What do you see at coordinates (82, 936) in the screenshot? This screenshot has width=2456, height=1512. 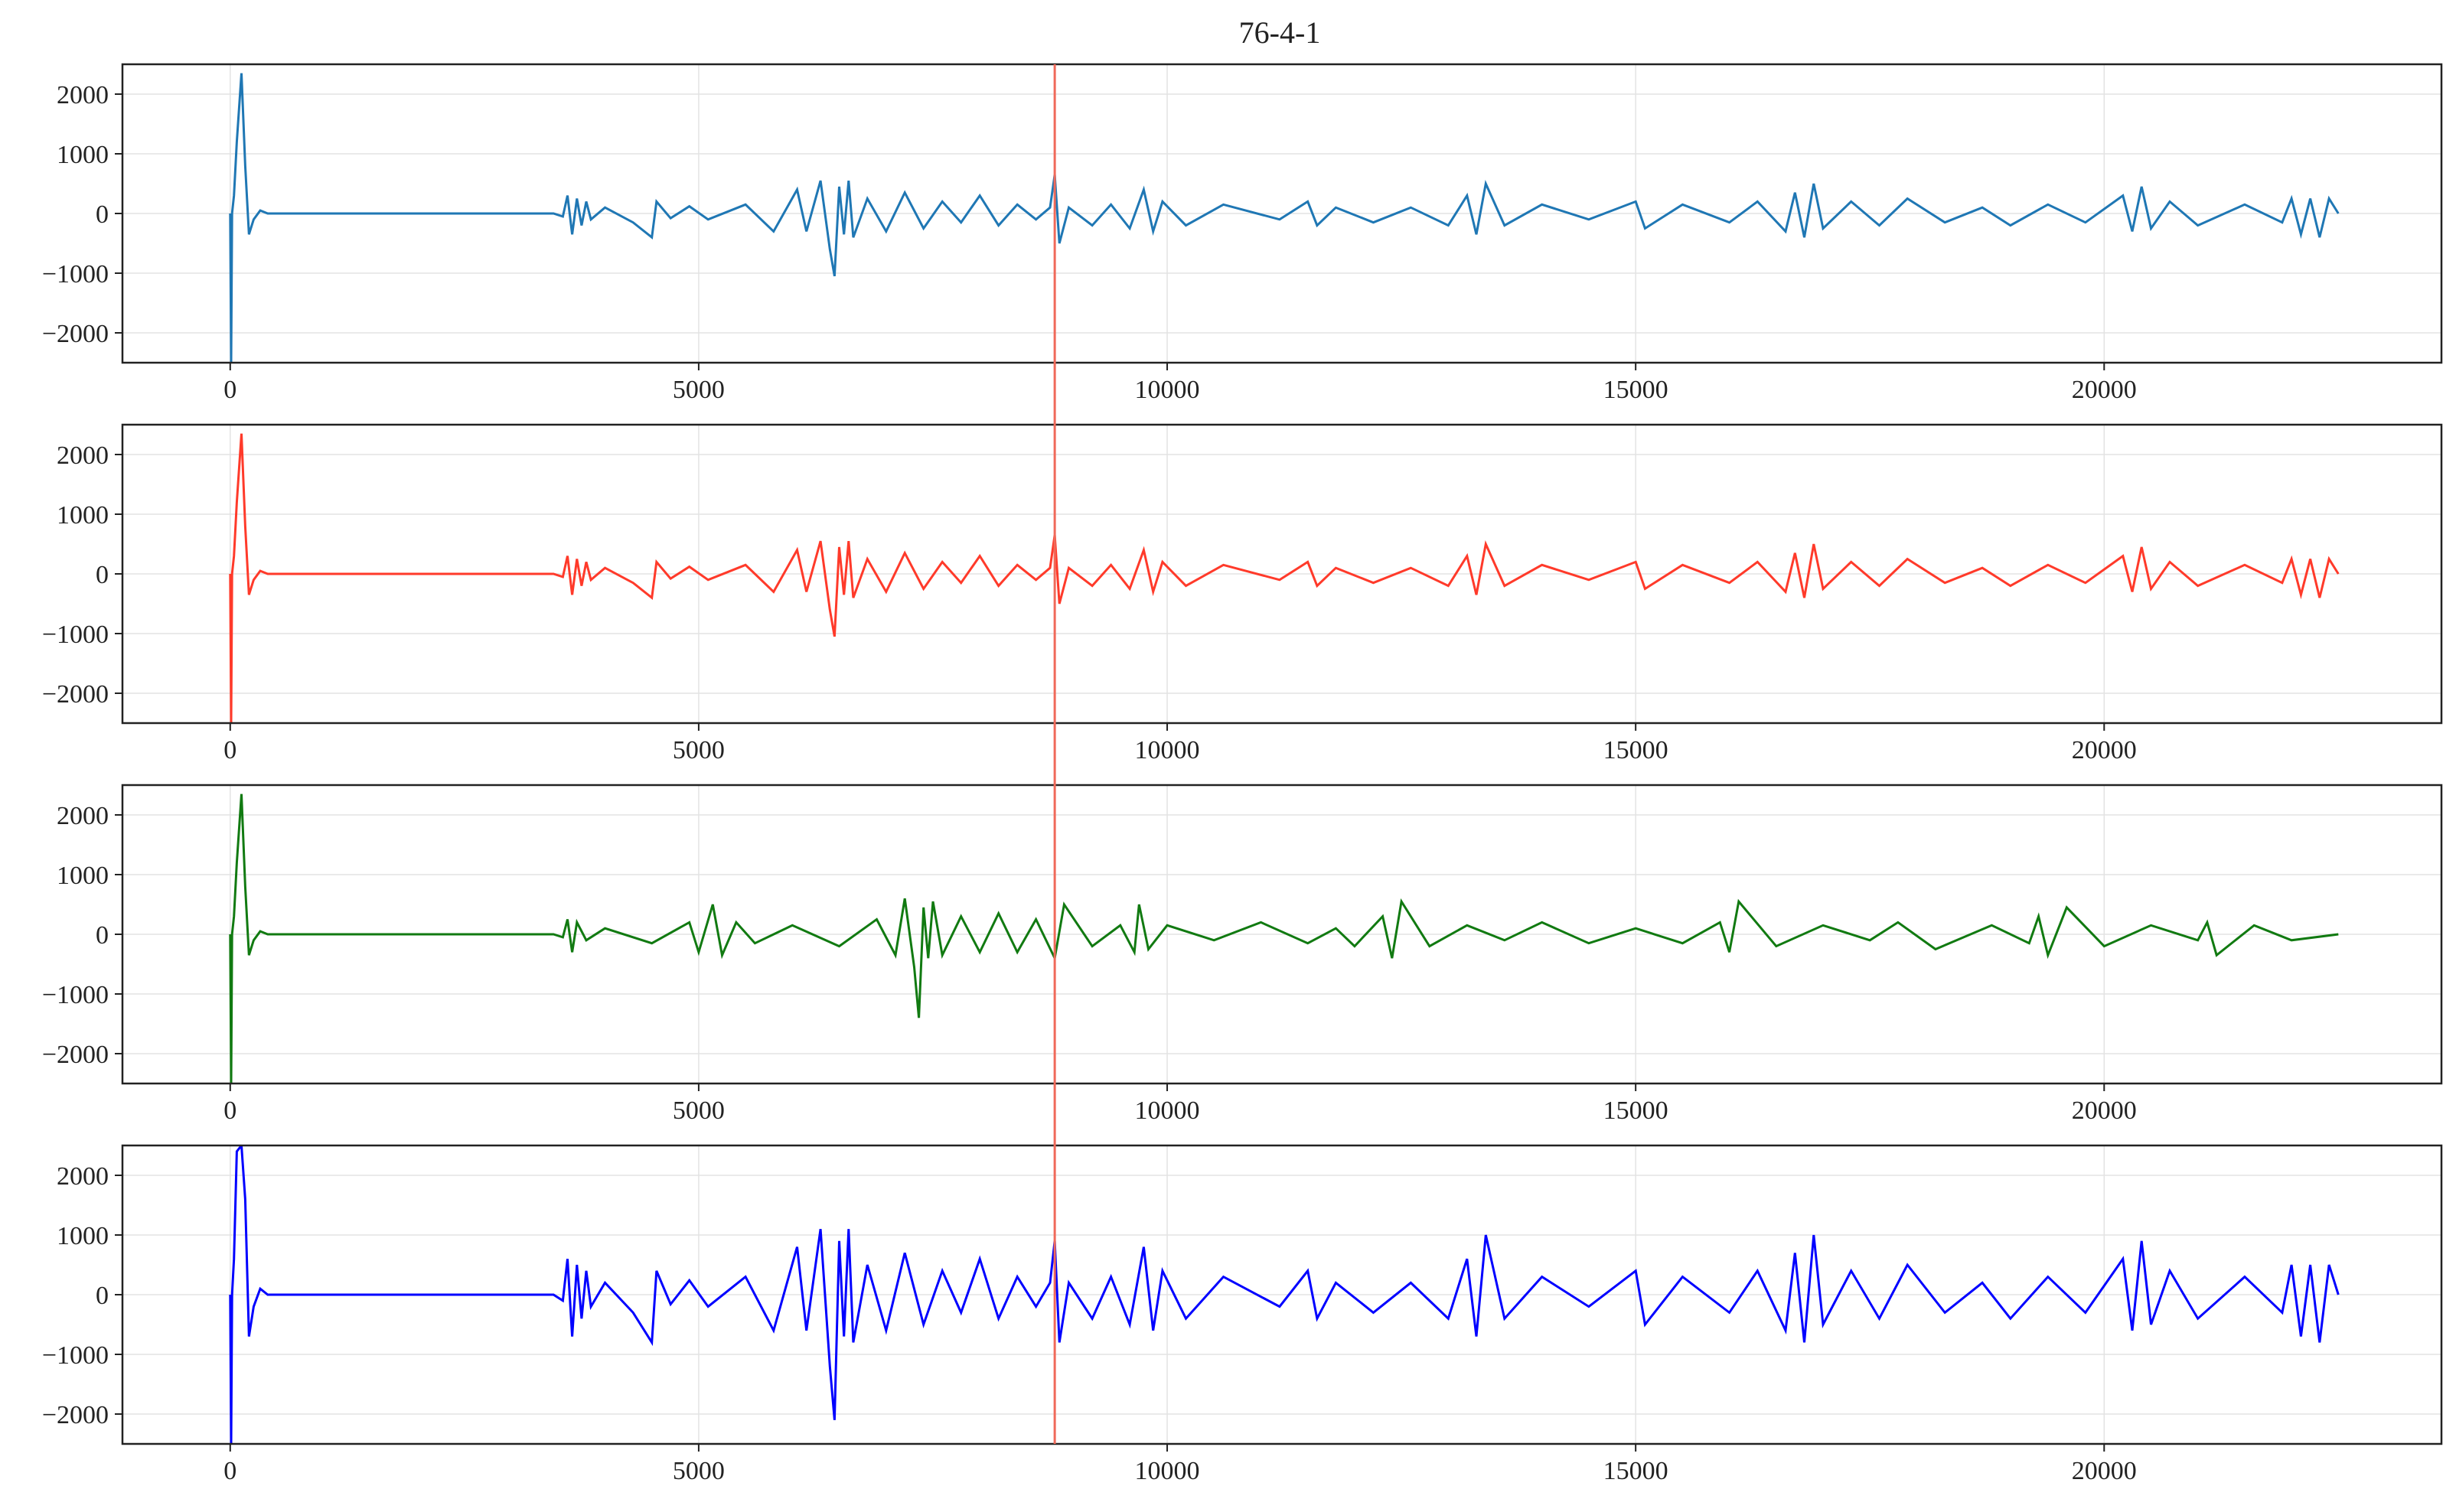 I see `y-tick-labels-3: 2000 1000 0 −1000 −2000` at bounding box center [82, 936].